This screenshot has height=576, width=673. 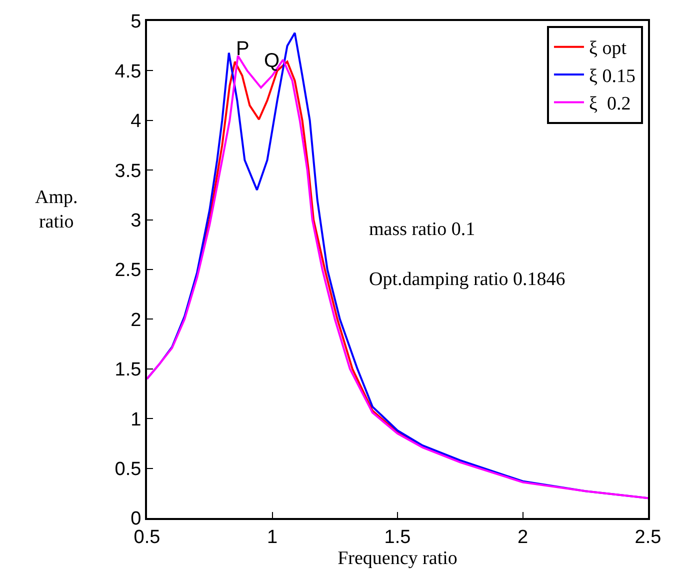 What do you see at coordinates (128, 469) in the screenshot?
I see `y-tick-label: 0.5` at bounding box center [128, 469].